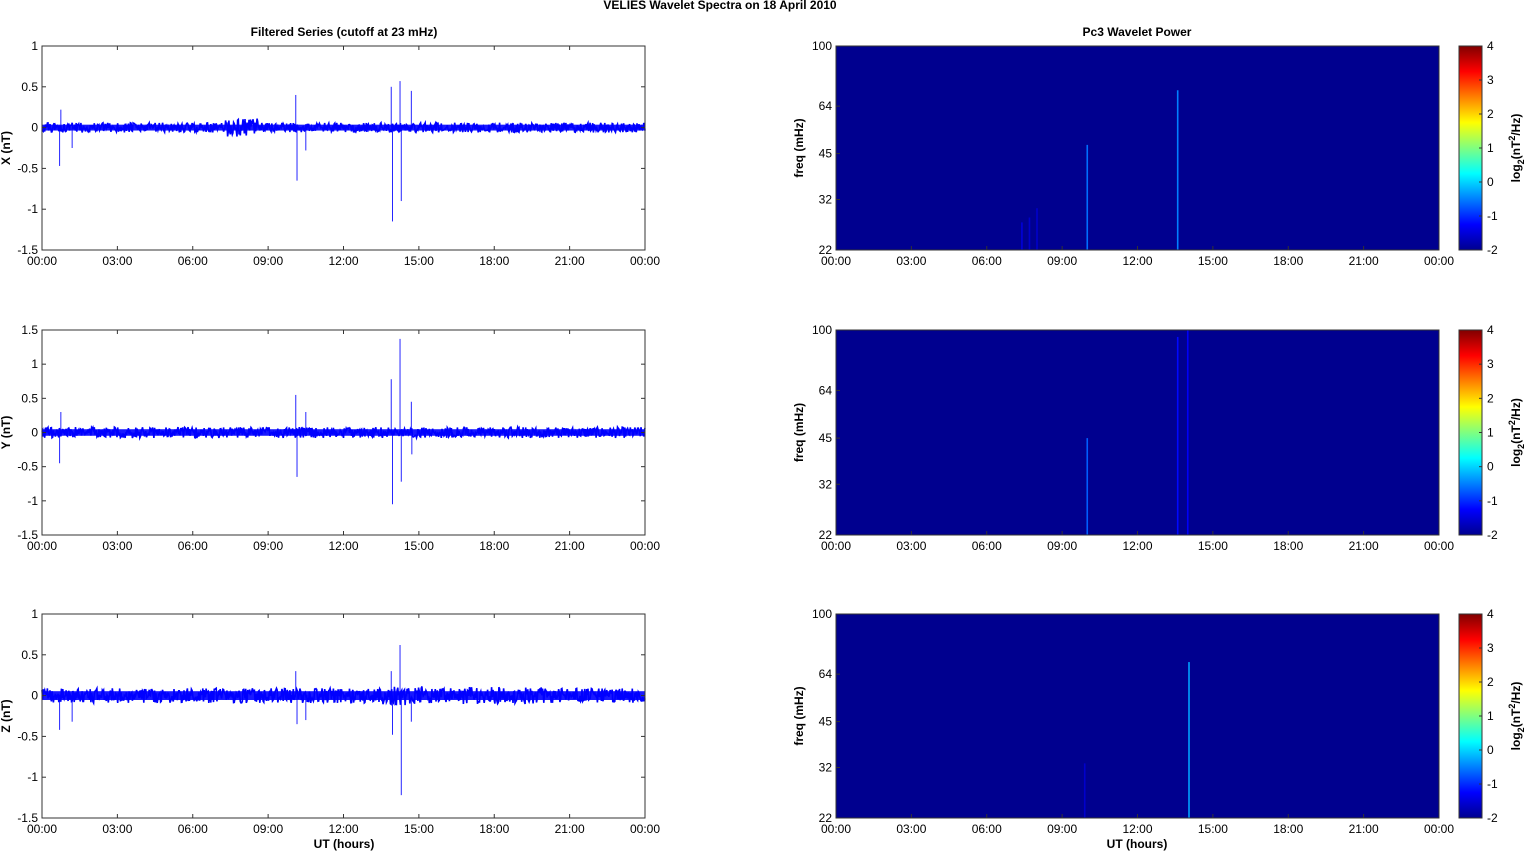 Image resolution: width=1526 pixels, height=851 pixels. What do you see at coordinates (1137, 32) in the screenshot?
I see `right-column-title: Pc3 Wavelet Power` at bounding box center [1137, 32].